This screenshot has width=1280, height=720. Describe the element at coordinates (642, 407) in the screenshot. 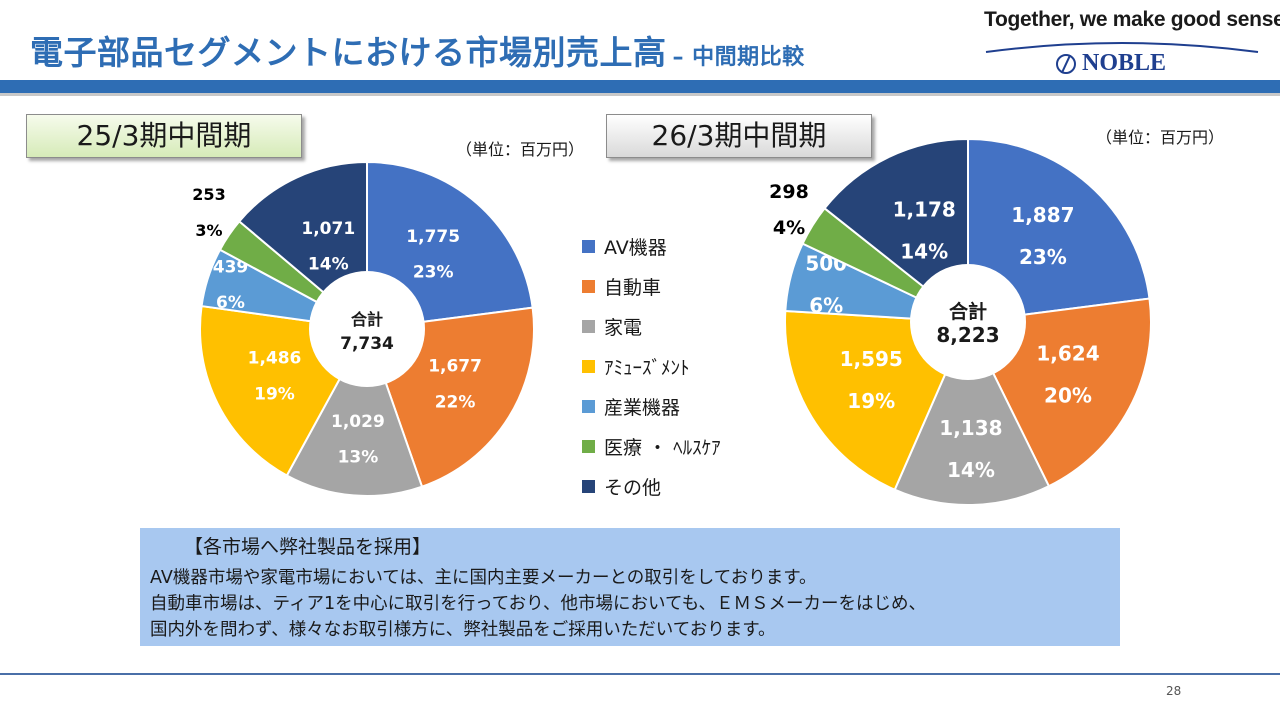

I see `legend-label: 産業機器` at that location.